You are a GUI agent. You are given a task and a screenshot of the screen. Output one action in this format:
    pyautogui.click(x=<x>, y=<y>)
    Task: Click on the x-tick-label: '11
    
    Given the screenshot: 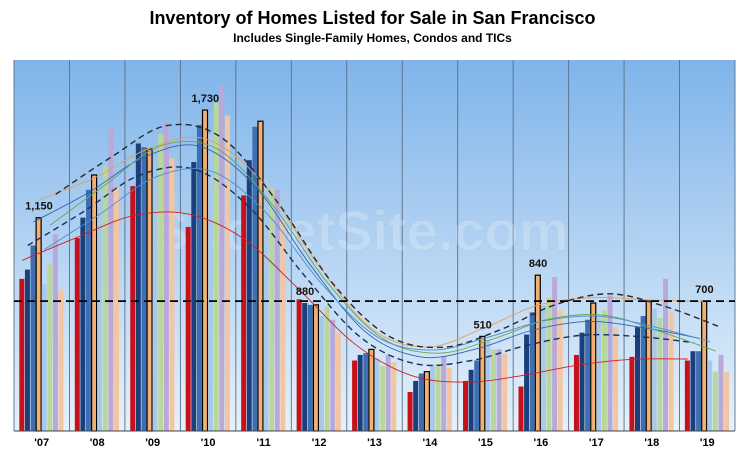 What is the action you would take?
    pyautogui.click(x=263, y=443)
    